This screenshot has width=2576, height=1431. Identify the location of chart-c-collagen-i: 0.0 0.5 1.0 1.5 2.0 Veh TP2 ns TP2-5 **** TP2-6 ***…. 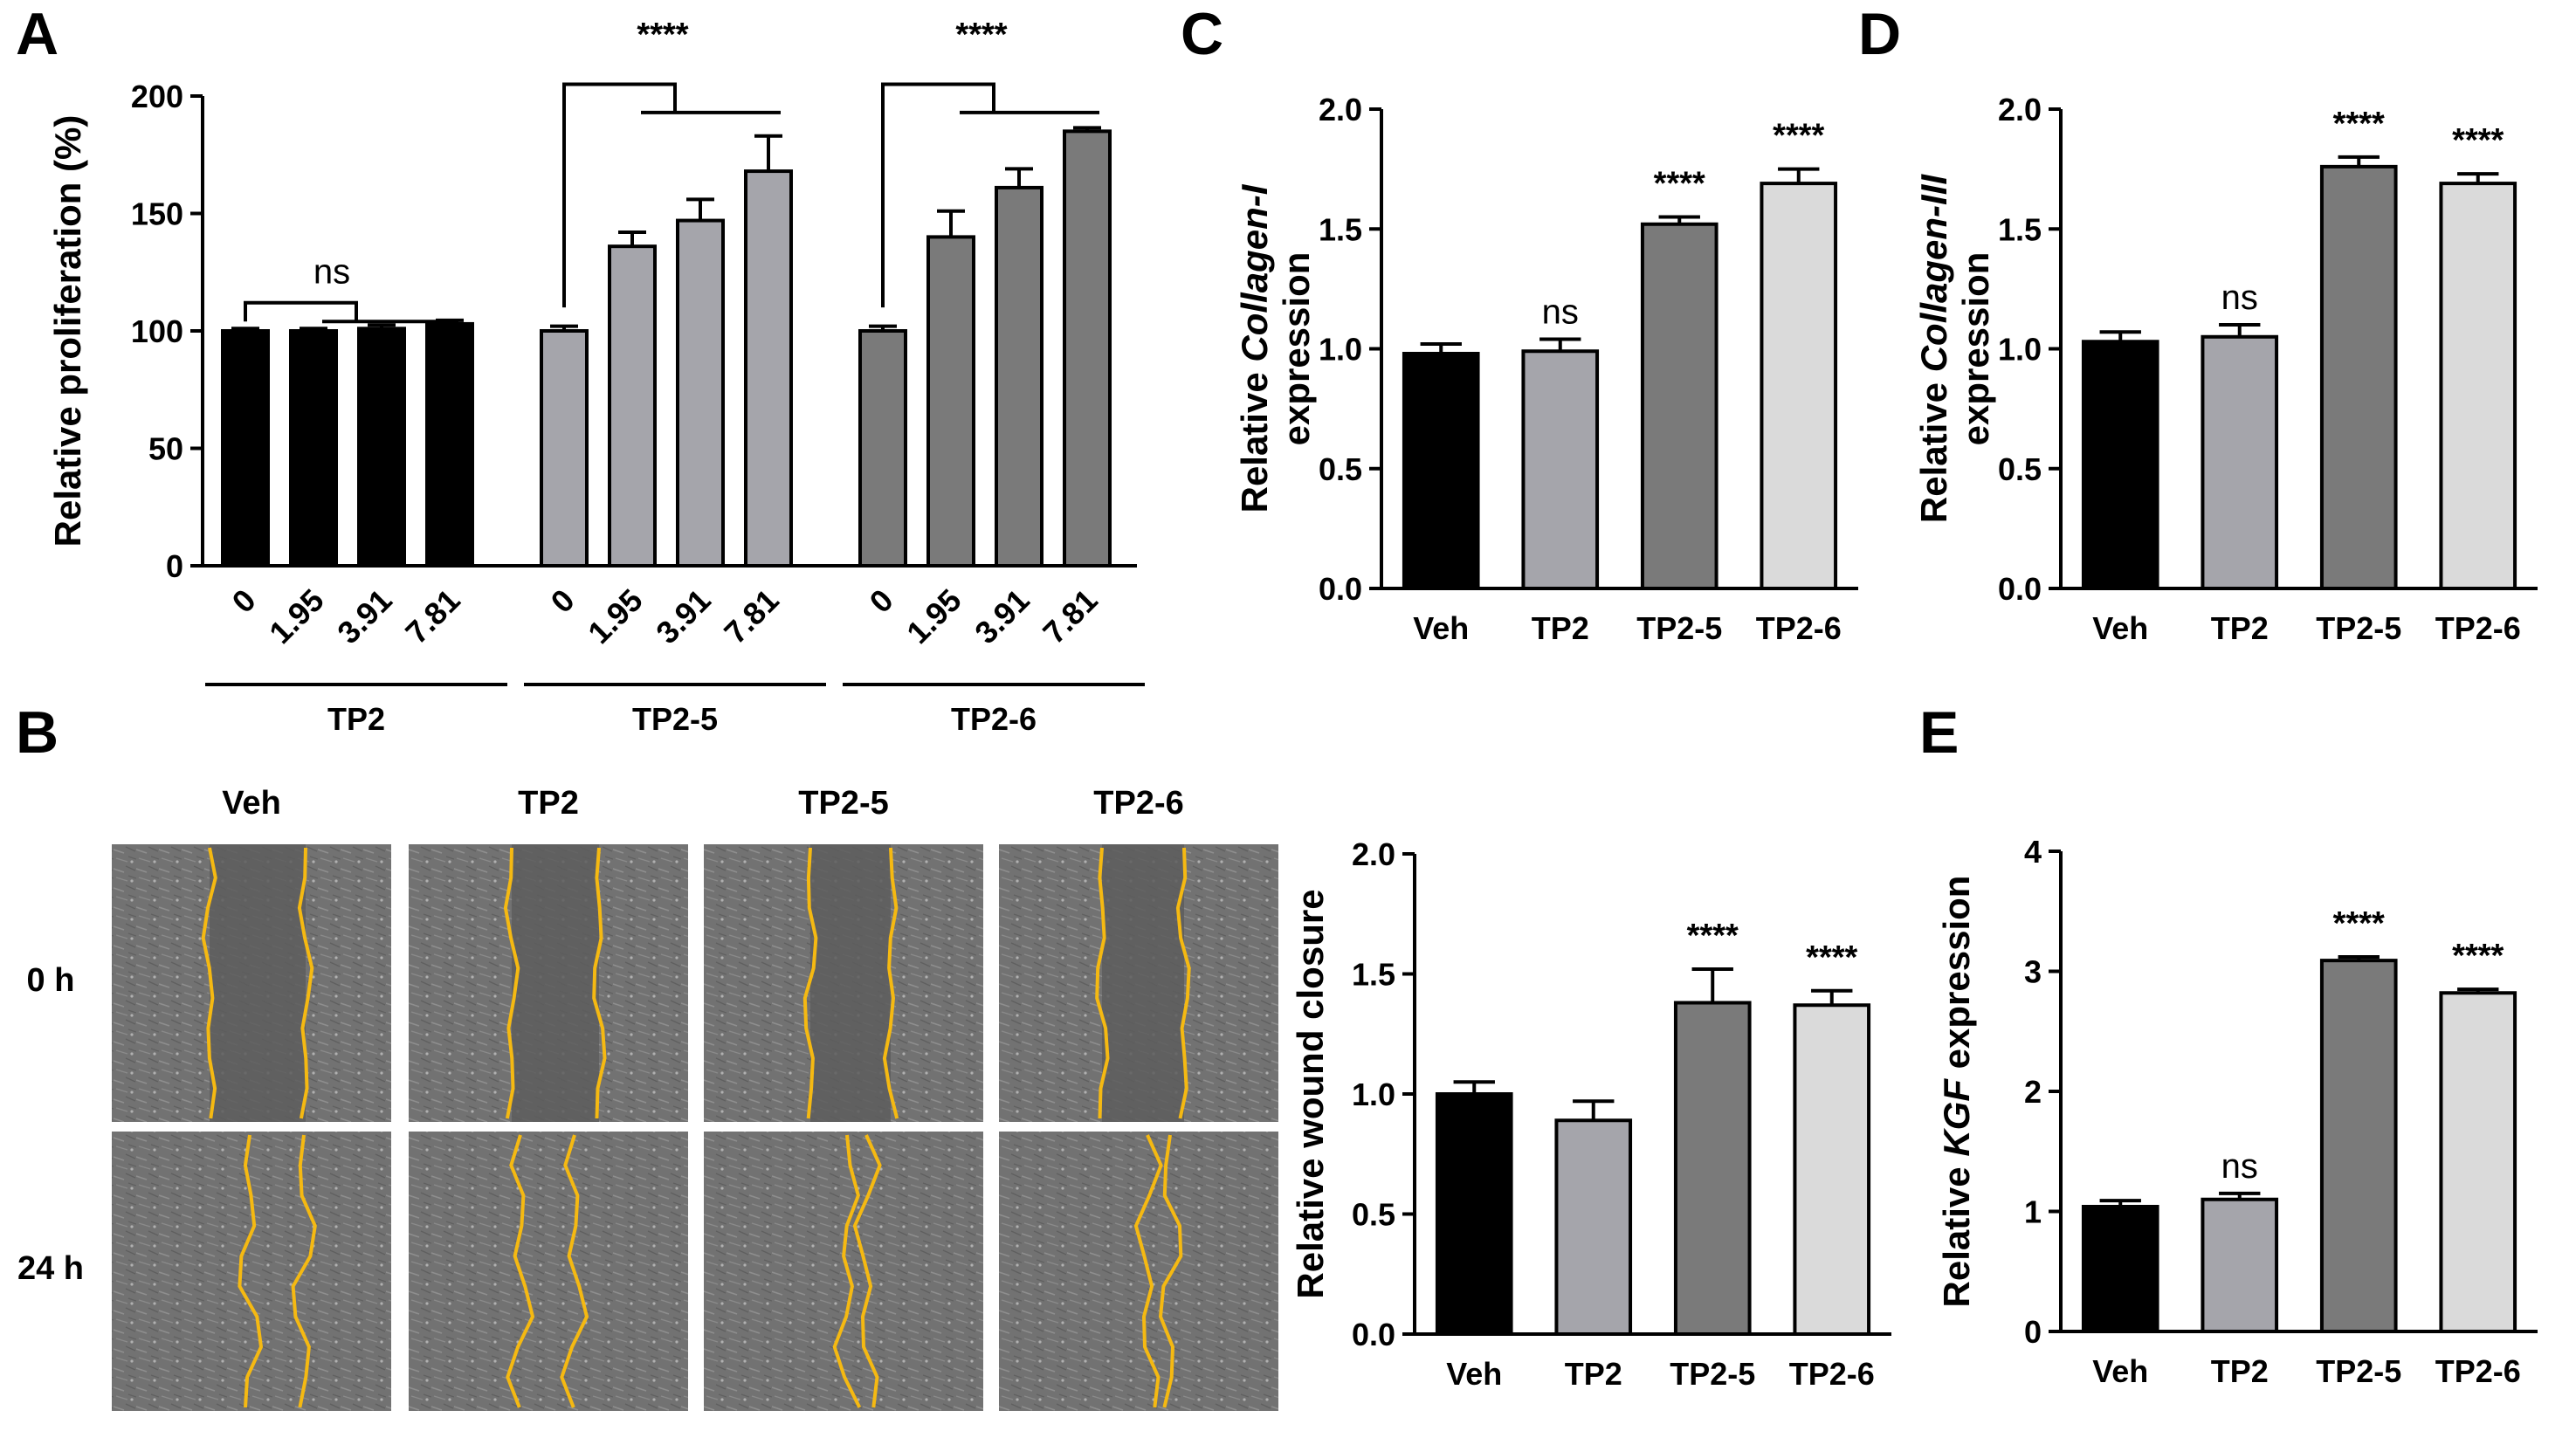
(1546, 369).